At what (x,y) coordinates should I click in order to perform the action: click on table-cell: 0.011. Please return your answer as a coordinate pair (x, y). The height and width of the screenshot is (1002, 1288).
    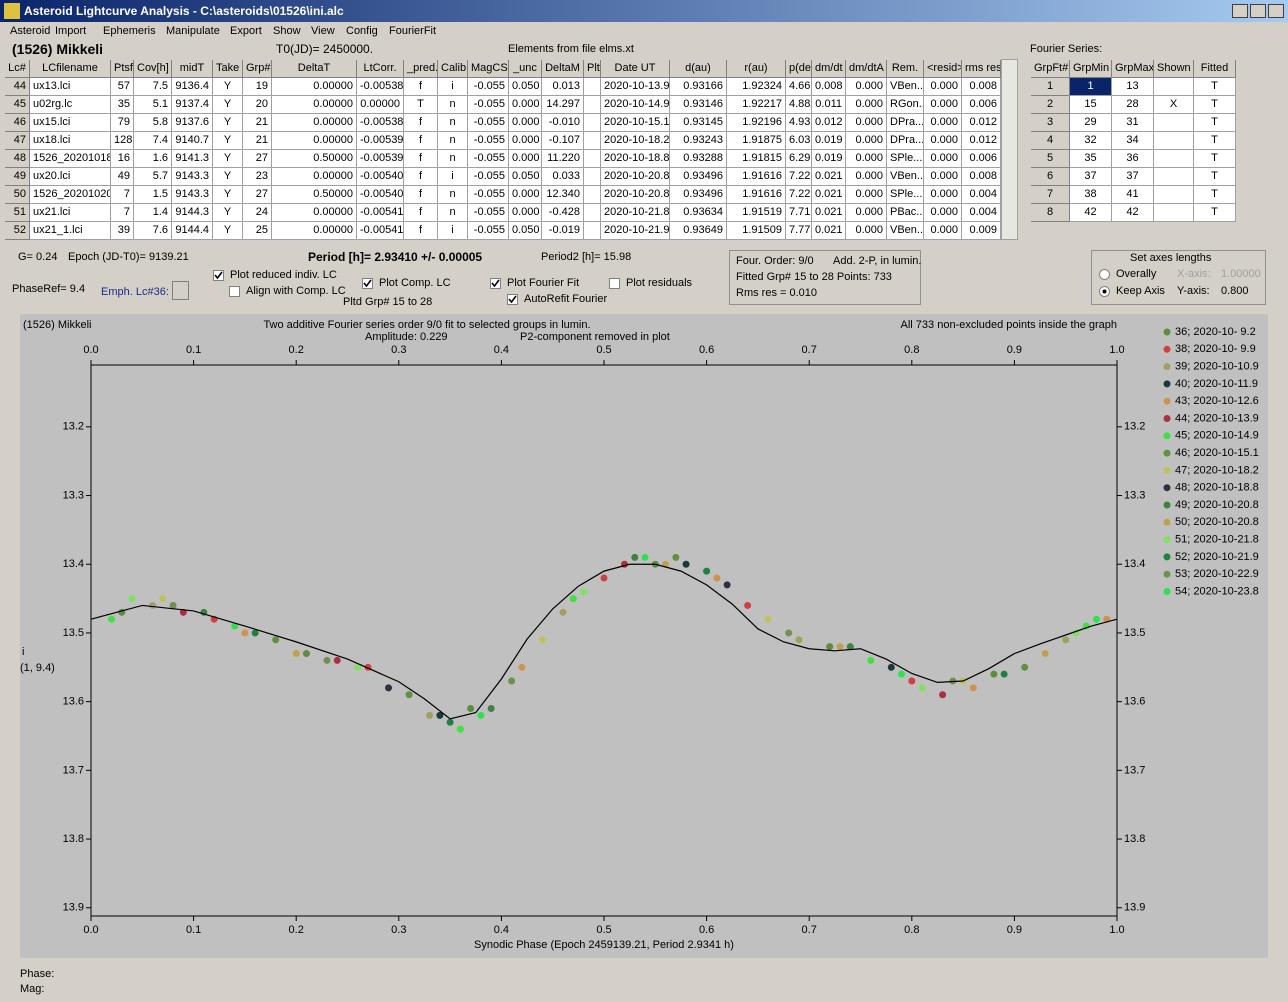
    Looking at the image, I should click on (829, 105).